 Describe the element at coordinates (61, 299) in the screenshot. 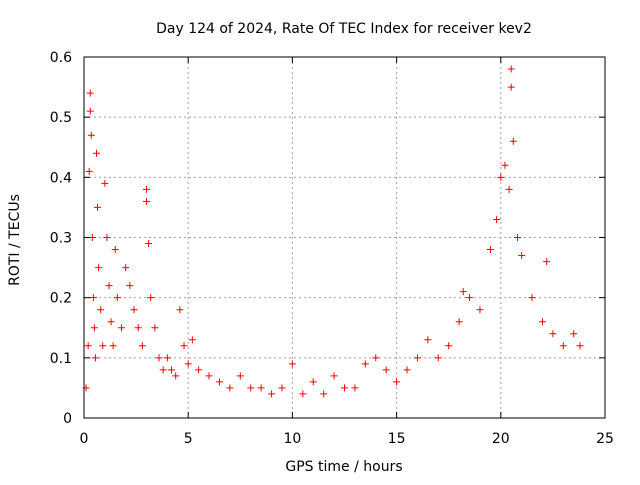

I see `y-tick-label: 0.2` at that location.